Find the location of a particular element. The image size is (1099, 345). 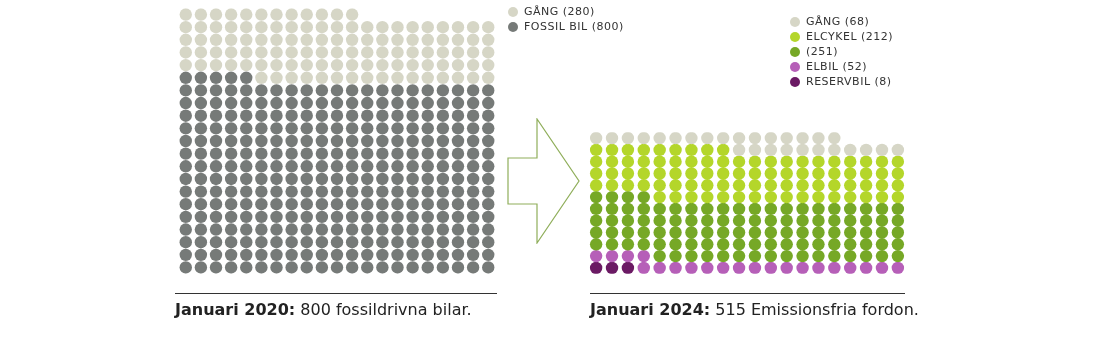

data-label: (251) is located at coordinates (822, 51).